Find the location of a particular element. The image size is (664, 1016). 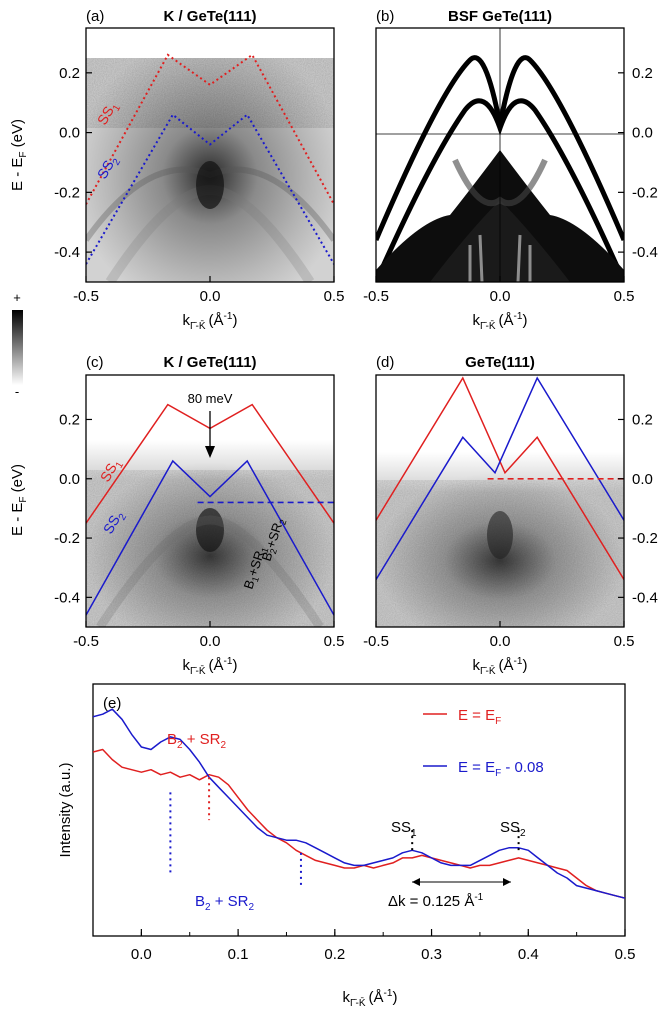

legend-label-red: E = EF is located at coordinates (479, 717).